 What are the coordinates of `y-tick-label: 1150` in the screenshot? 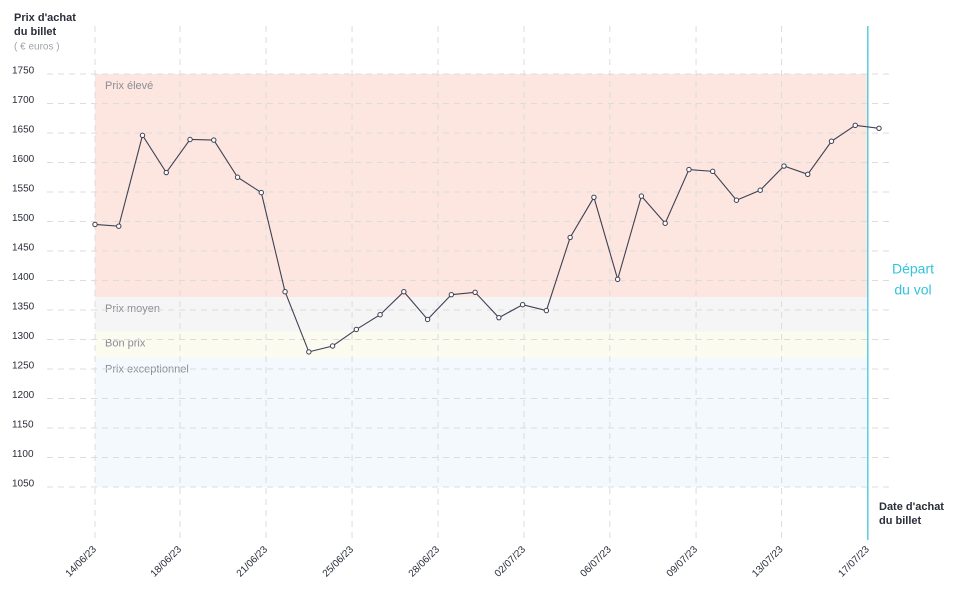 It's located at (23, 425).